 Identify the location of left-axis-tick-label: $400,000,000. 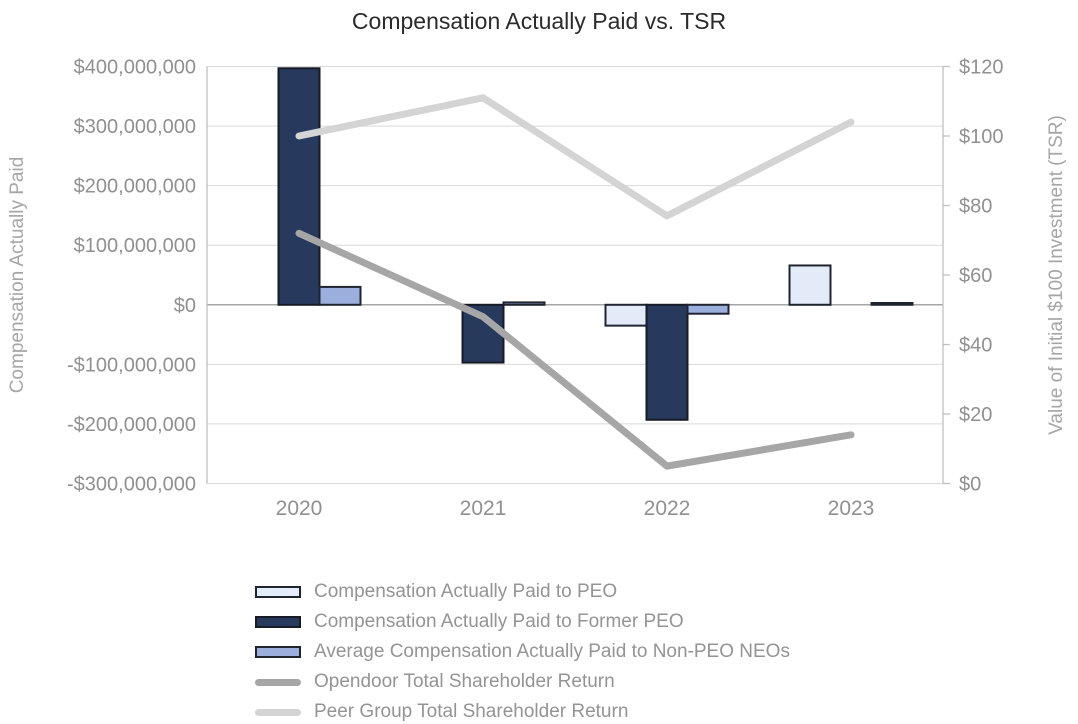
(135, 68).